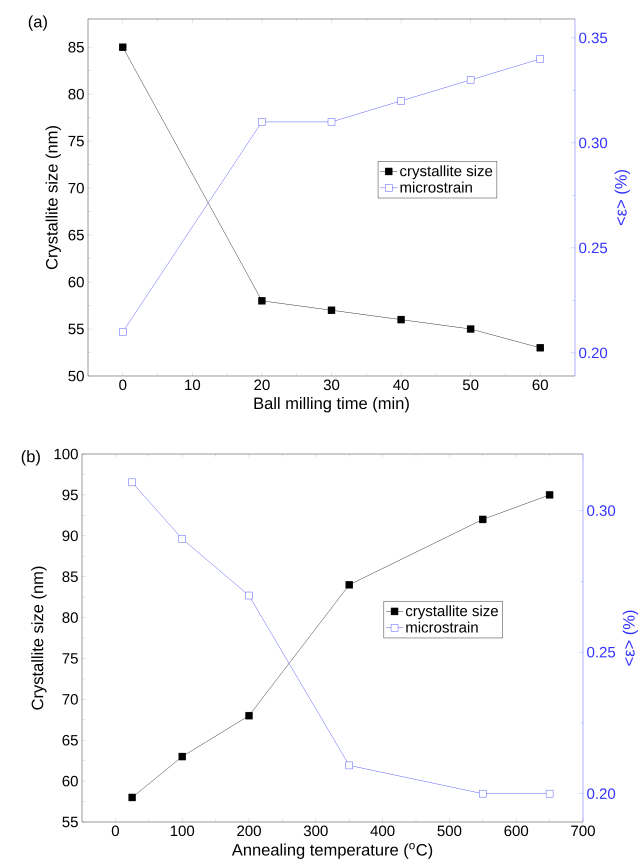  Describe the element at coordinates (262, 385) in the screenshot. I see `x-tick-label: 20` at that location.